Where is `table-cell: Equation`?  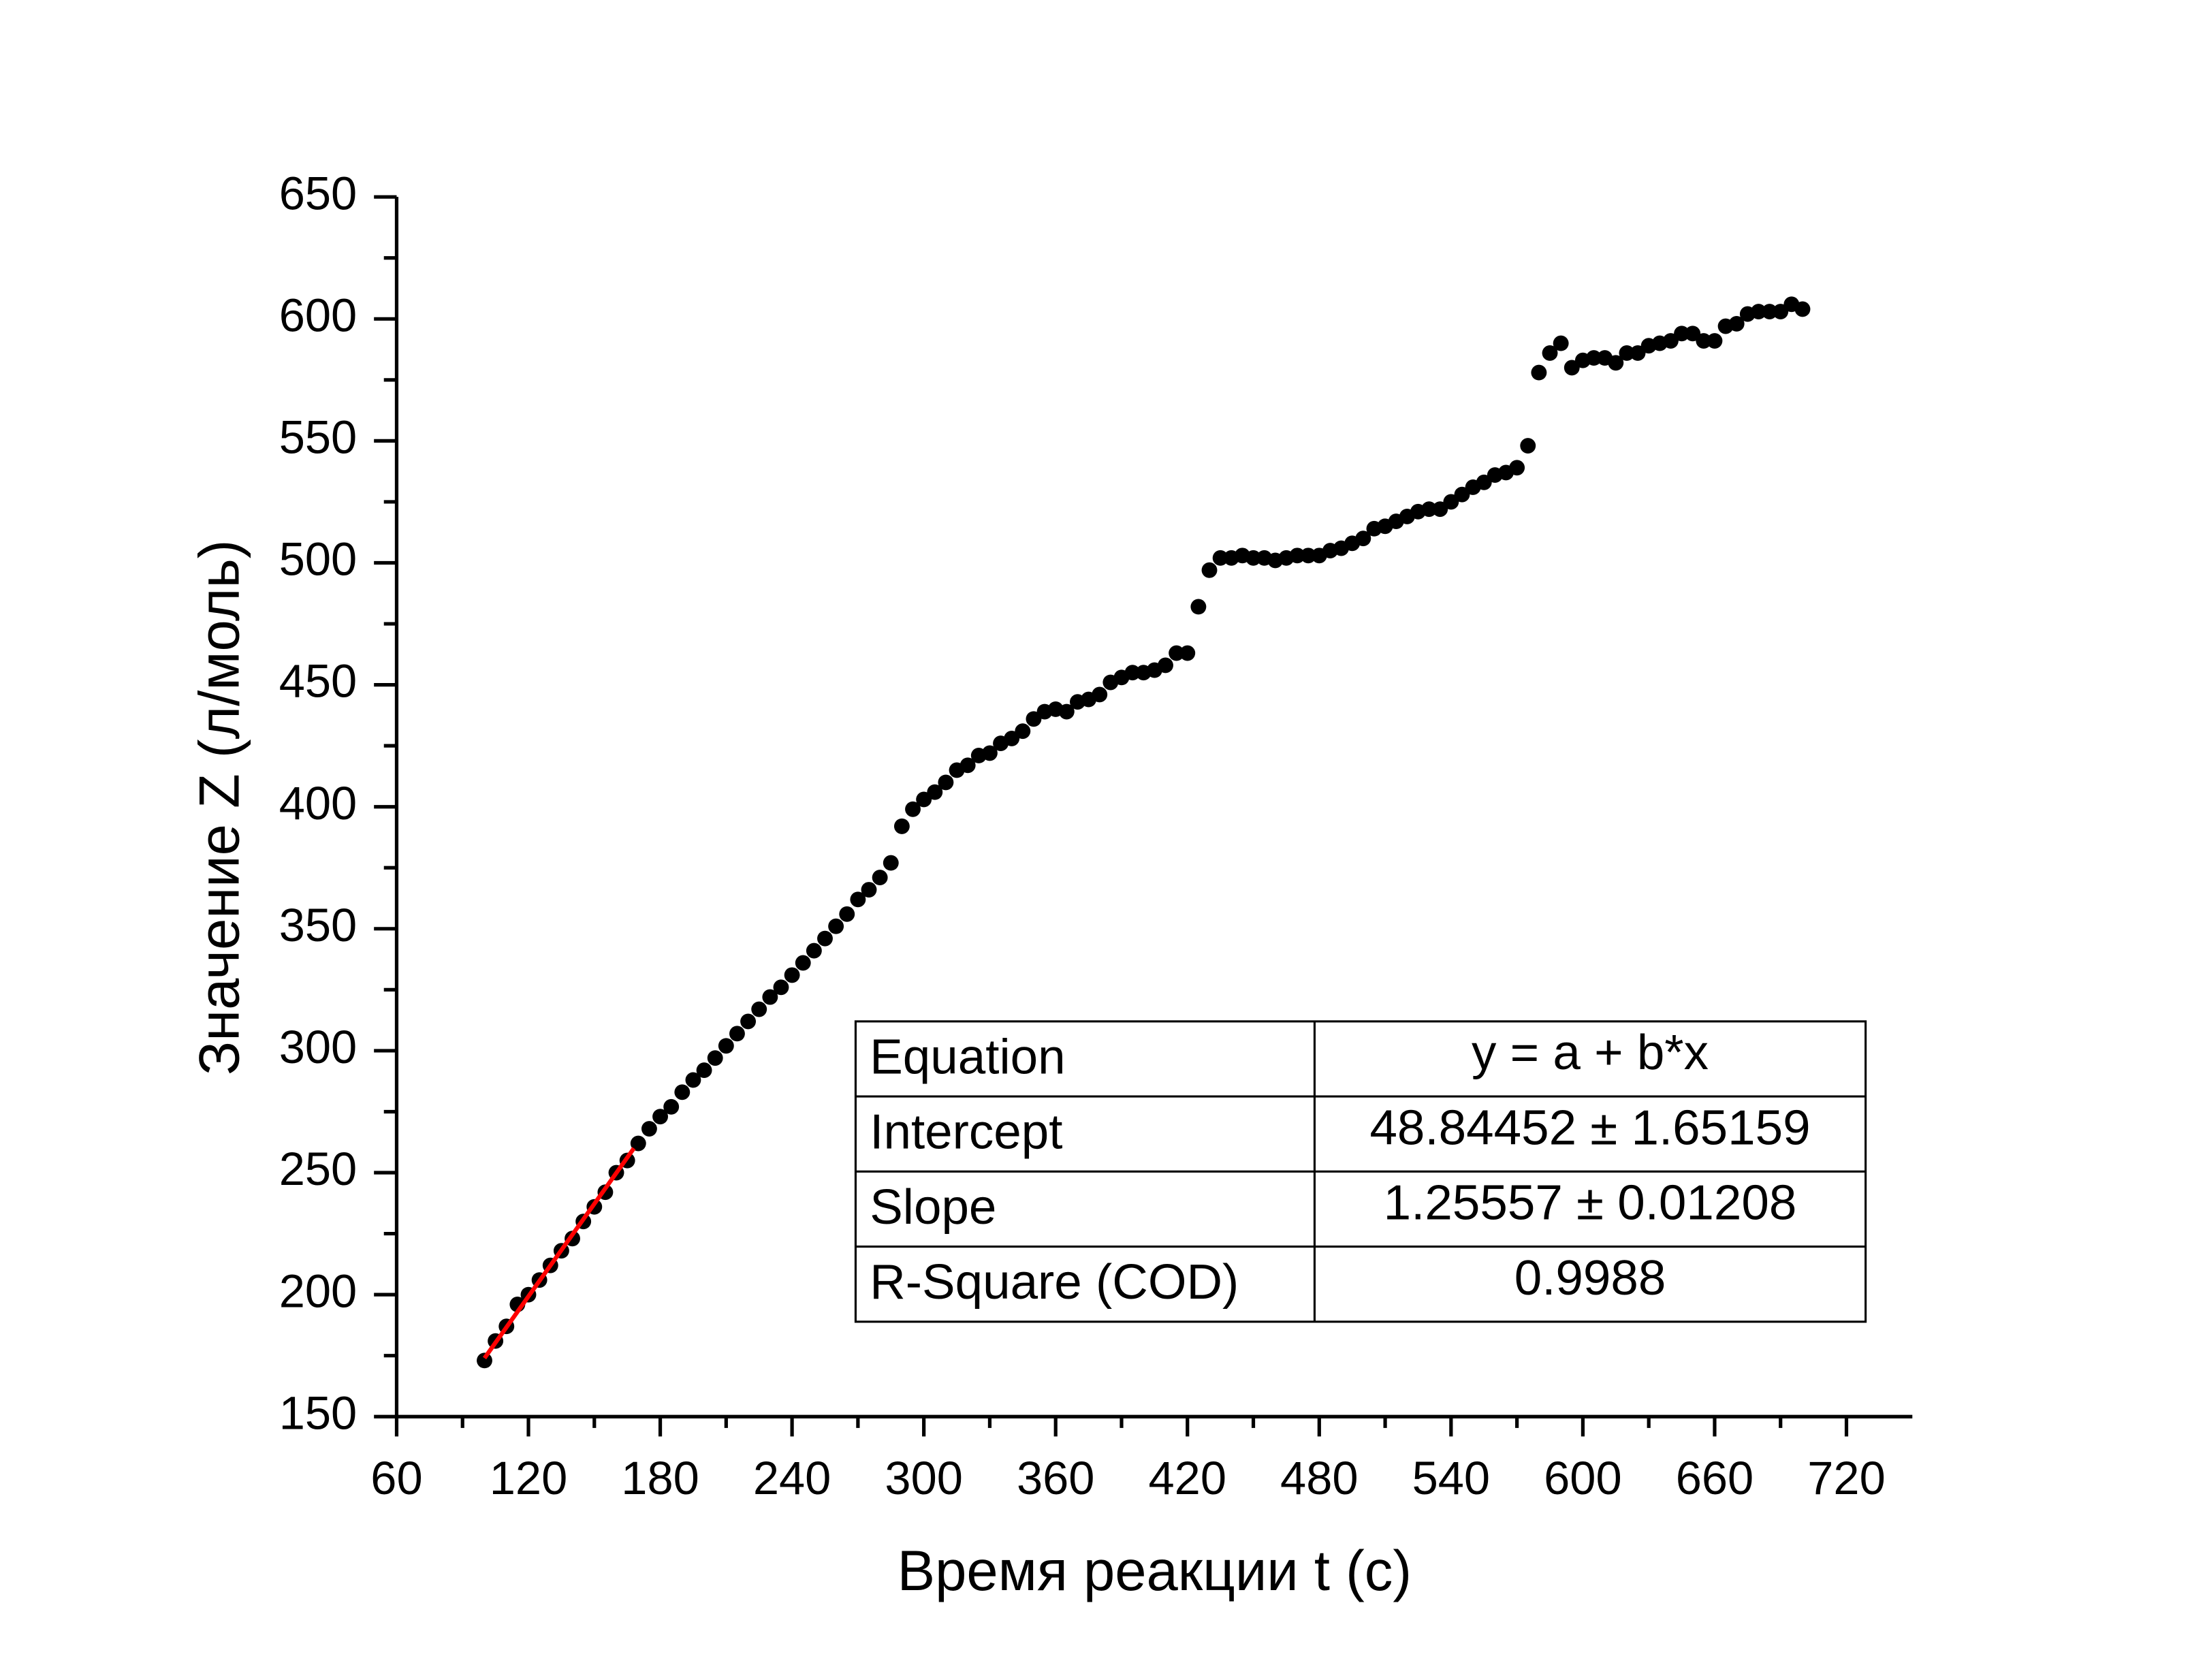 table-cell: Equation is located at coordinates (967, 1056).